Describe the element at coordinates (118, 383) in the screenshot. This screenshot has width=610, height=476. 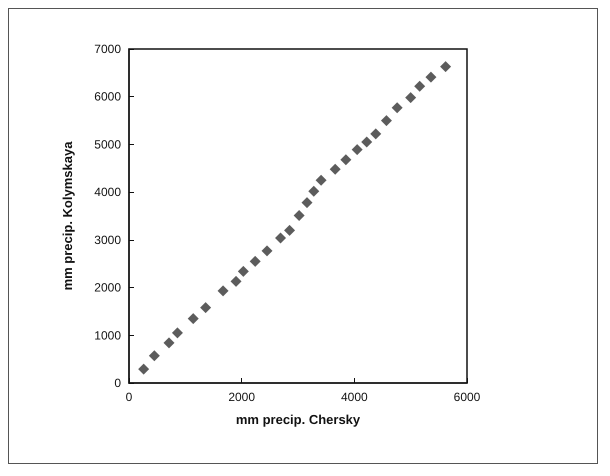
I see `y-tick-label: 0` at that location.